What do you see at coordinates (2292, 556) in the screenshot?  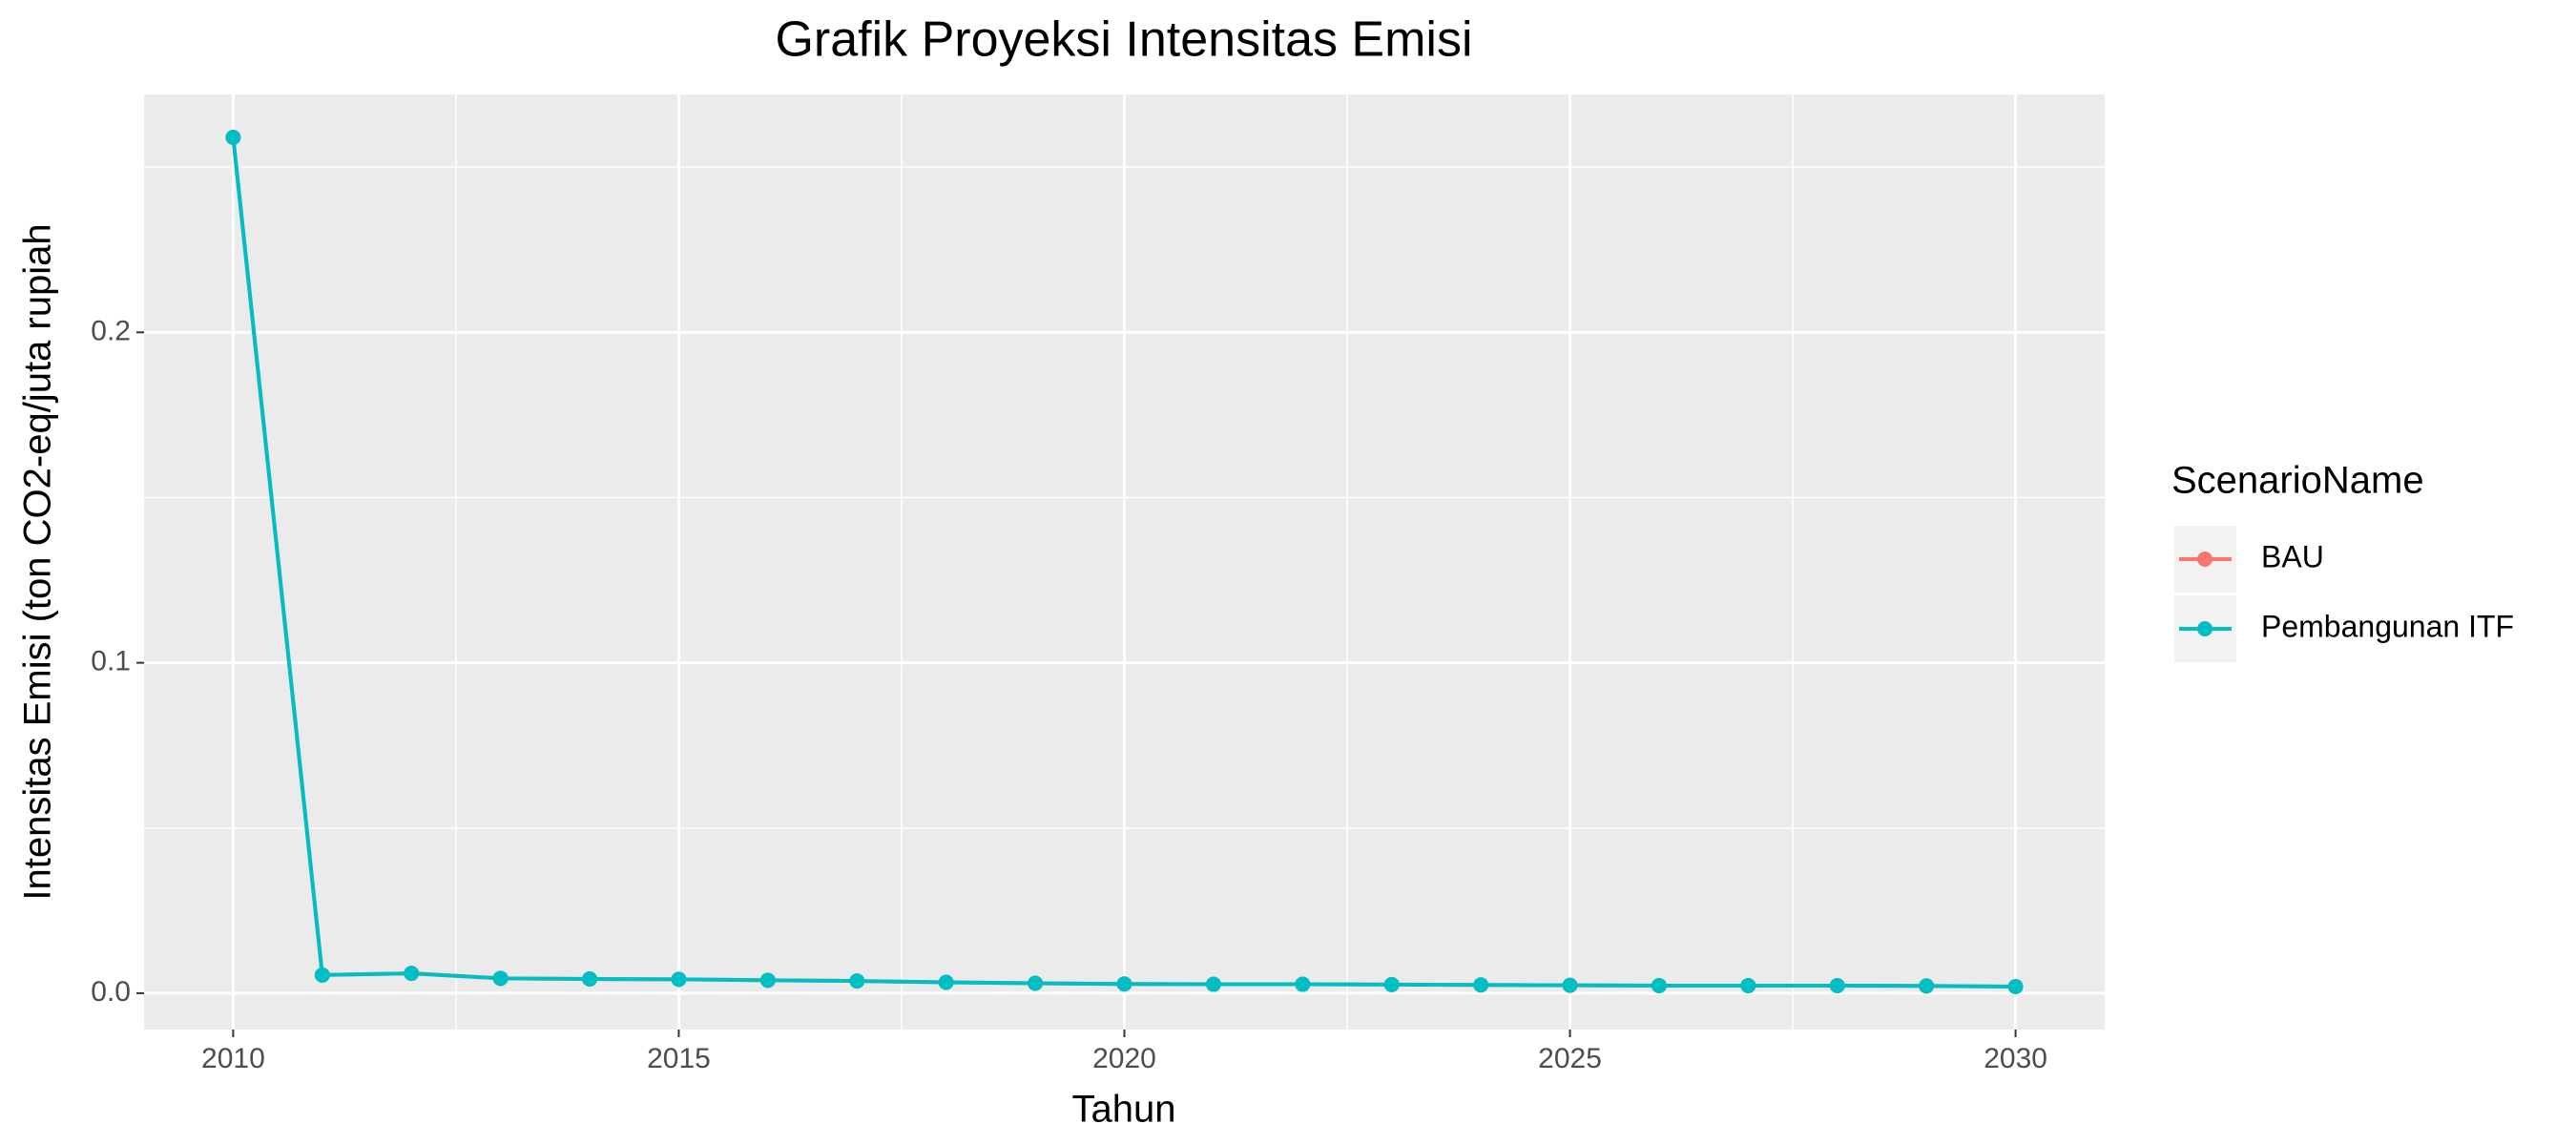 I see `legend-label: BAU` at bounding box center [2292, 556].